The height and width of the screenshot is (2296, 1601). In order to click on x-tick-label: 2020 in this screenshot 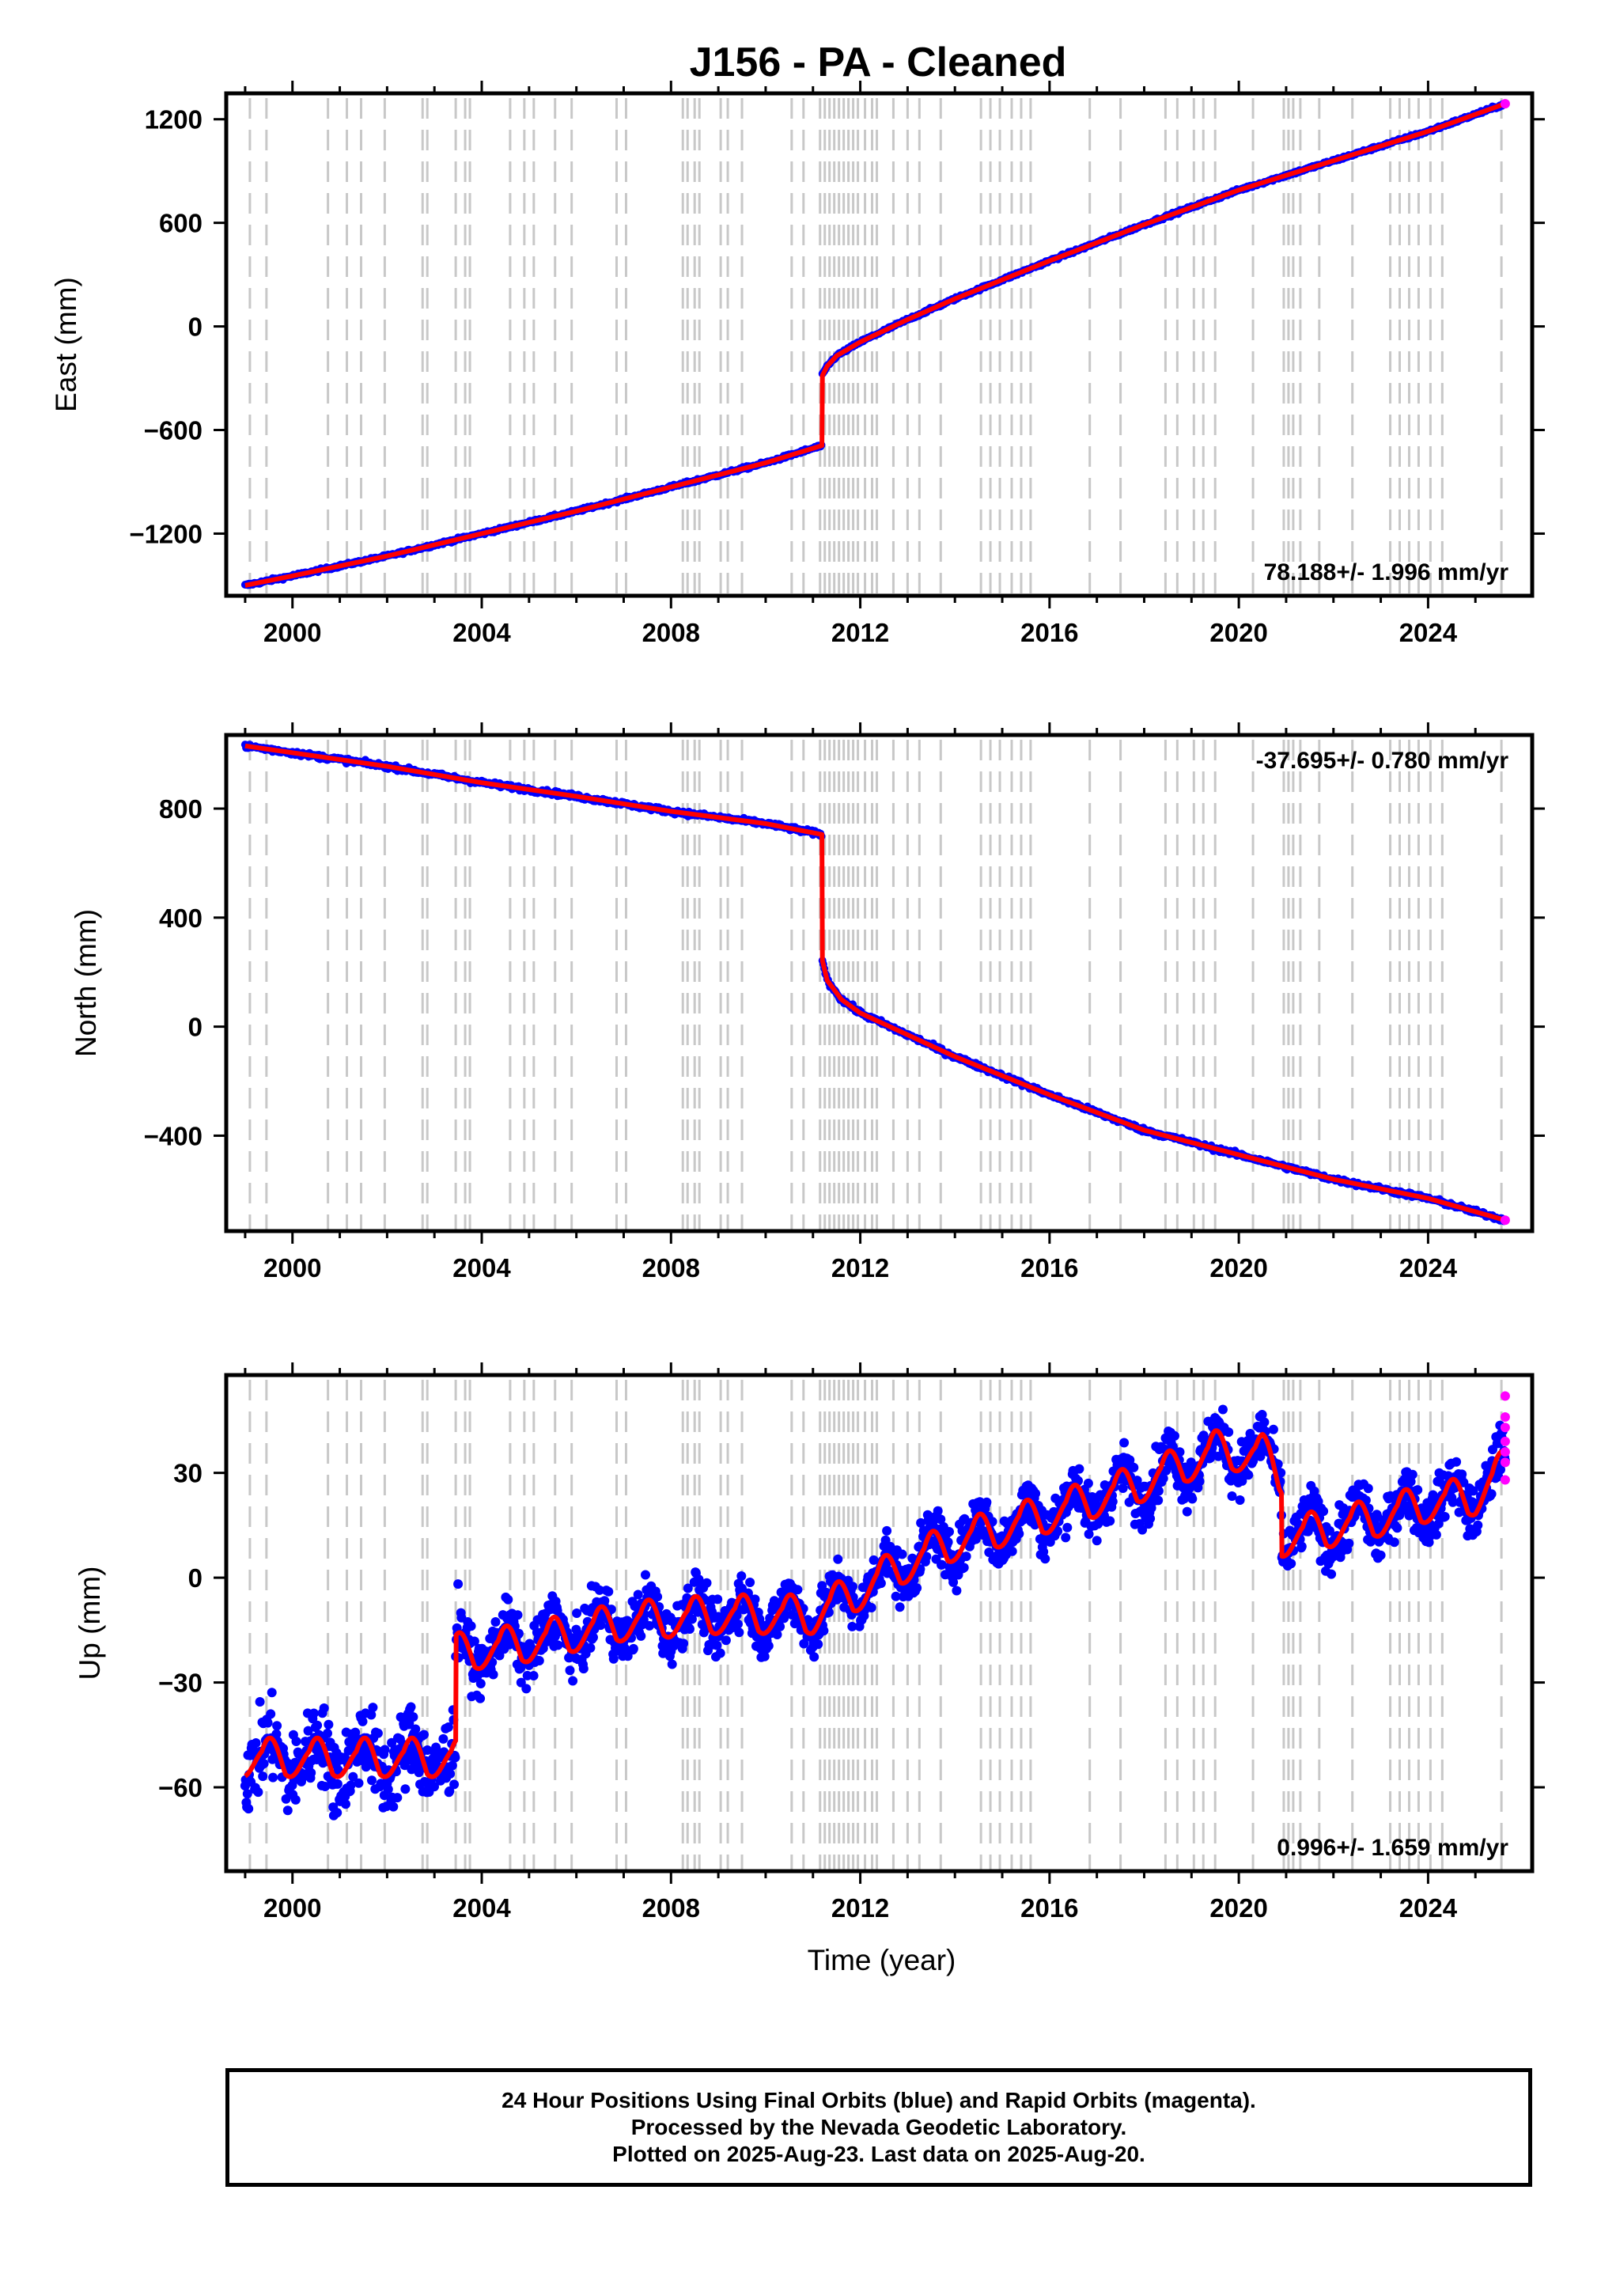, I will do `click(1238, 1268)`.